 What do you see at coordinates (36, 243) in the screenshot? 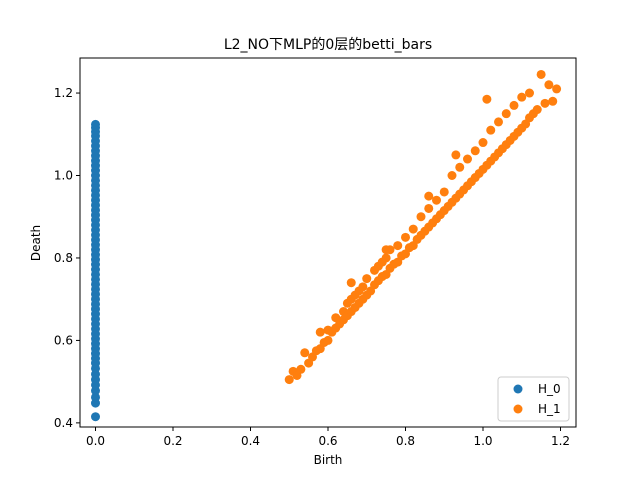
I see `y-axis-label: Death` at bounding box center [36, 243].